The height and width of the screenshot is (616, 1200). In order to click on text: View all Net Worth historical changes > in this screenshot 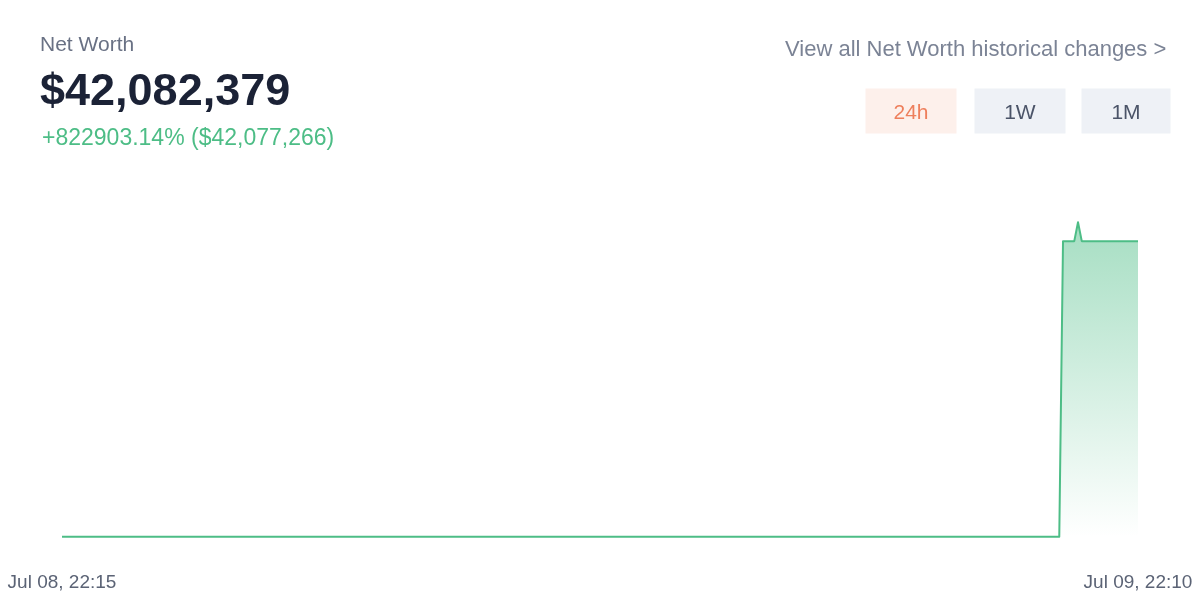, I will do `click(976, 48)`.